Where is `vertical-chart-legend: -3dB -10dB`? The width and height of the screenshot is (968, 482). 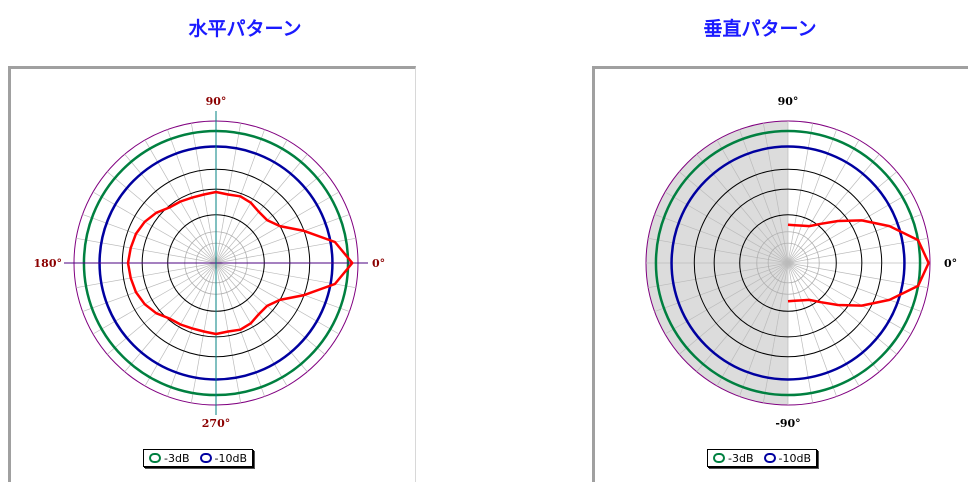
vertical-chart-legend: -3dB -10dB is located at coordinates (762, 458).